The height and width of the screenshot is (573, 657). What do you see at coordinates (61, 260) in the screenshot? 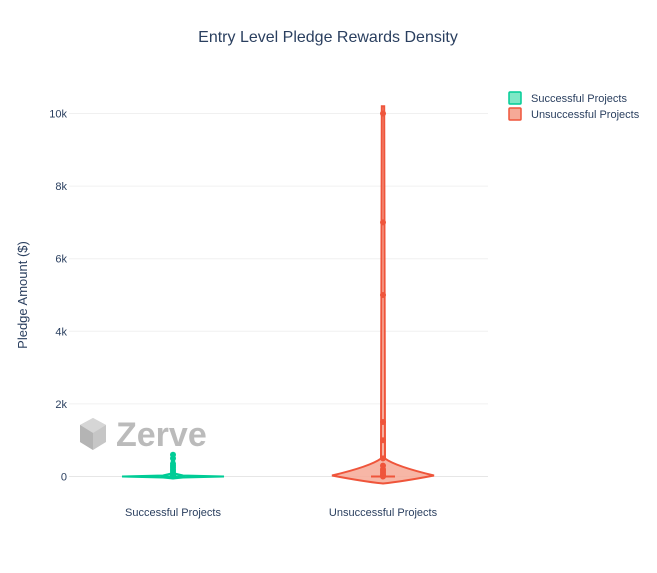
I see `y-tick-label: 6k` at bounding box center [61, 260].